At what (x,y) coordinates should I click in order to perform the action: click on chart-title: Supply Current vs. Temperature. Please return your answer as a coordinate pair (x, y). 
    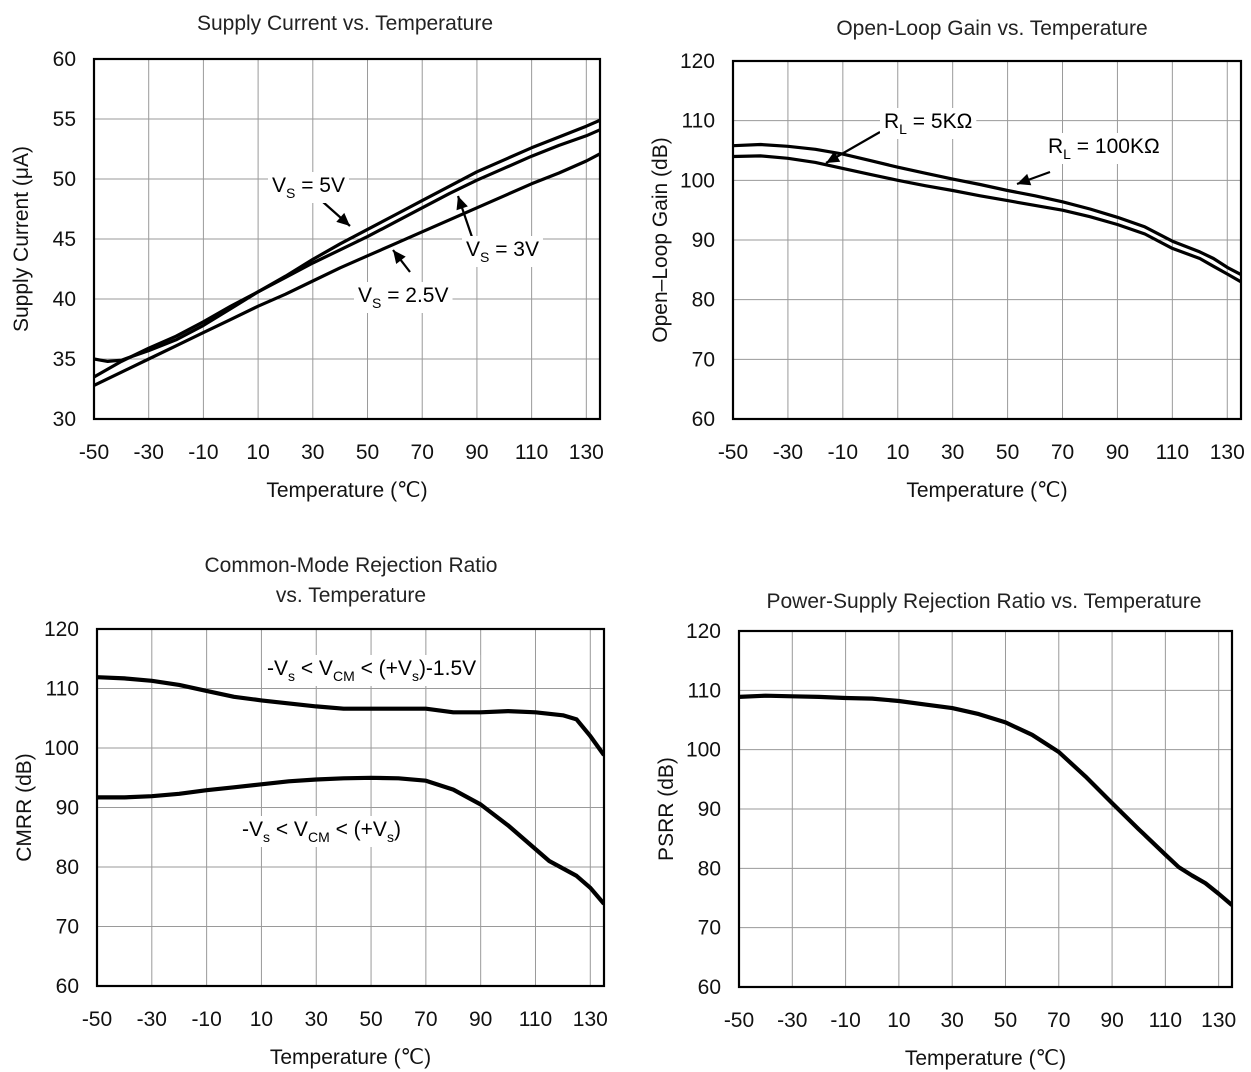
    Looking at the image, I should click on (345, 23).